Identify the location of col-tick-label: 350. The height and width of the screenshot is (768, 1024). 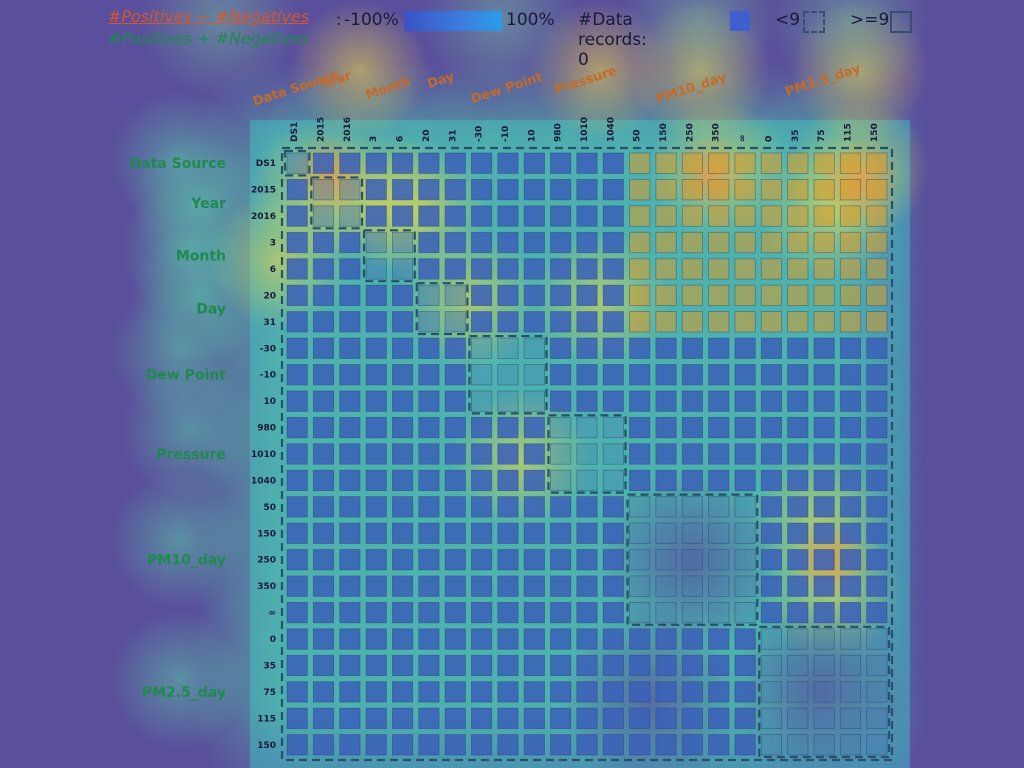
(717, 132).